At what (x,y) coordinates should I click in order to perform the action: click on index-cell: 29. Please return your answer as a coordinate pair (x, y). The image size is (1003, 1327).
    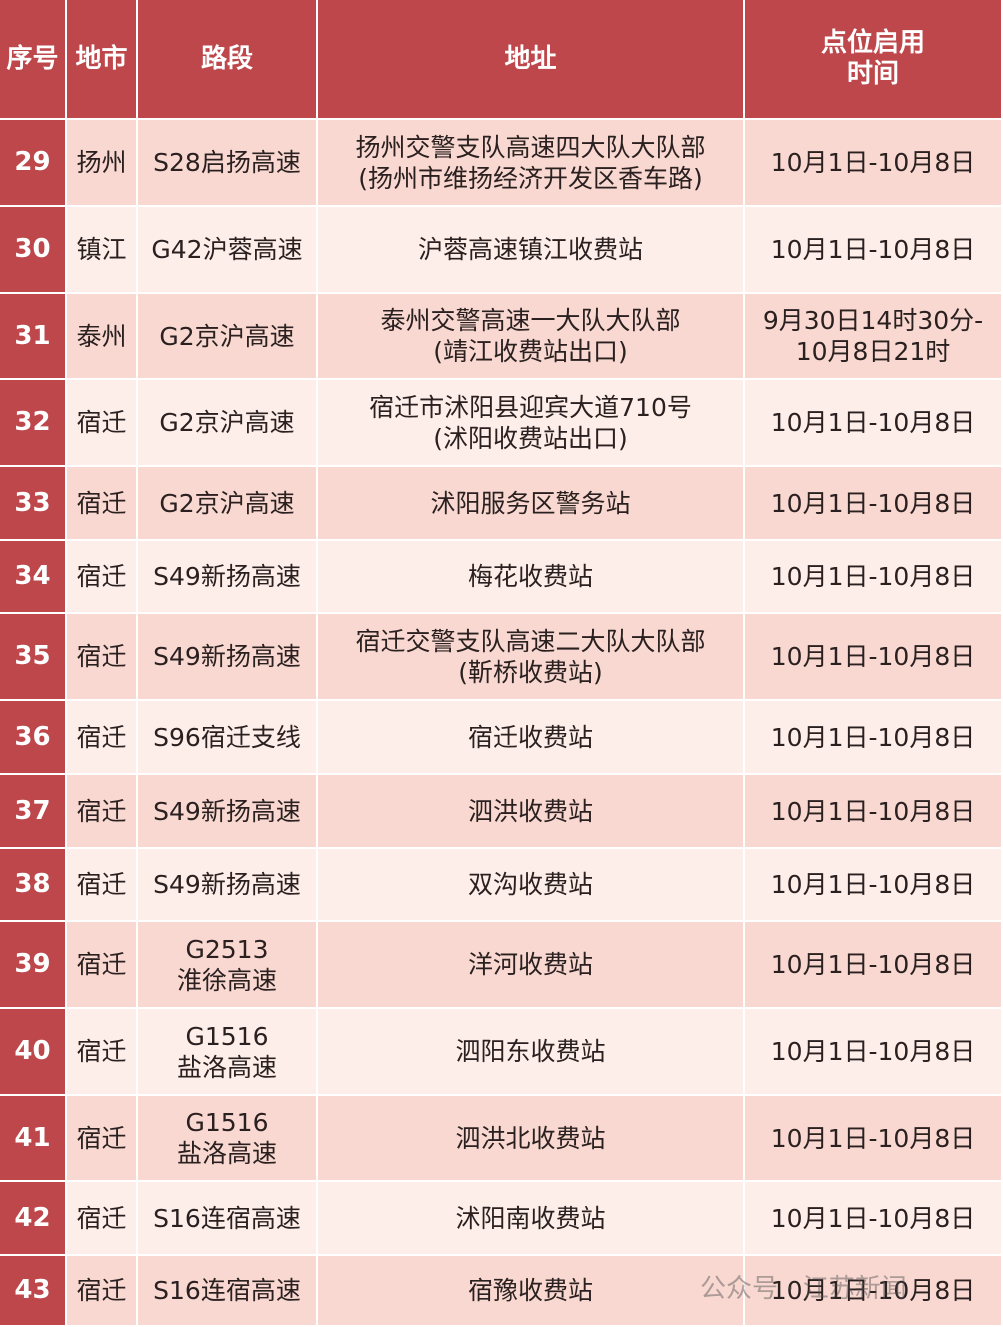
    Looking at the image, I should click on (33, 163).